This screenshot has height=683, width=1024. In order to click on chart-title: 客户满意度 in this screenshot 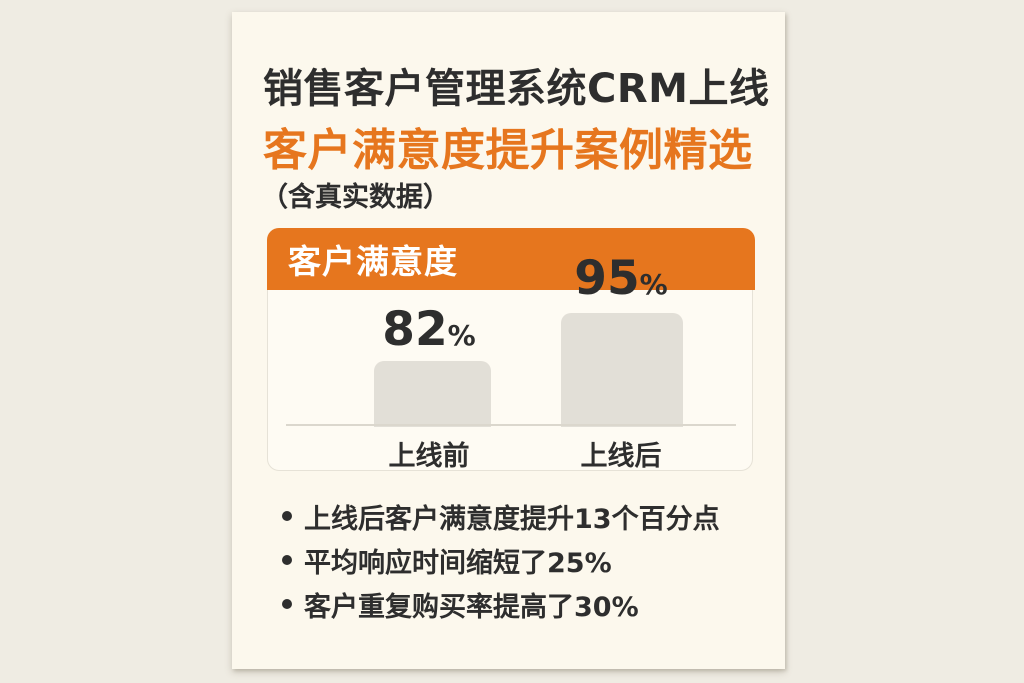, I will do `click(373, 261)`.